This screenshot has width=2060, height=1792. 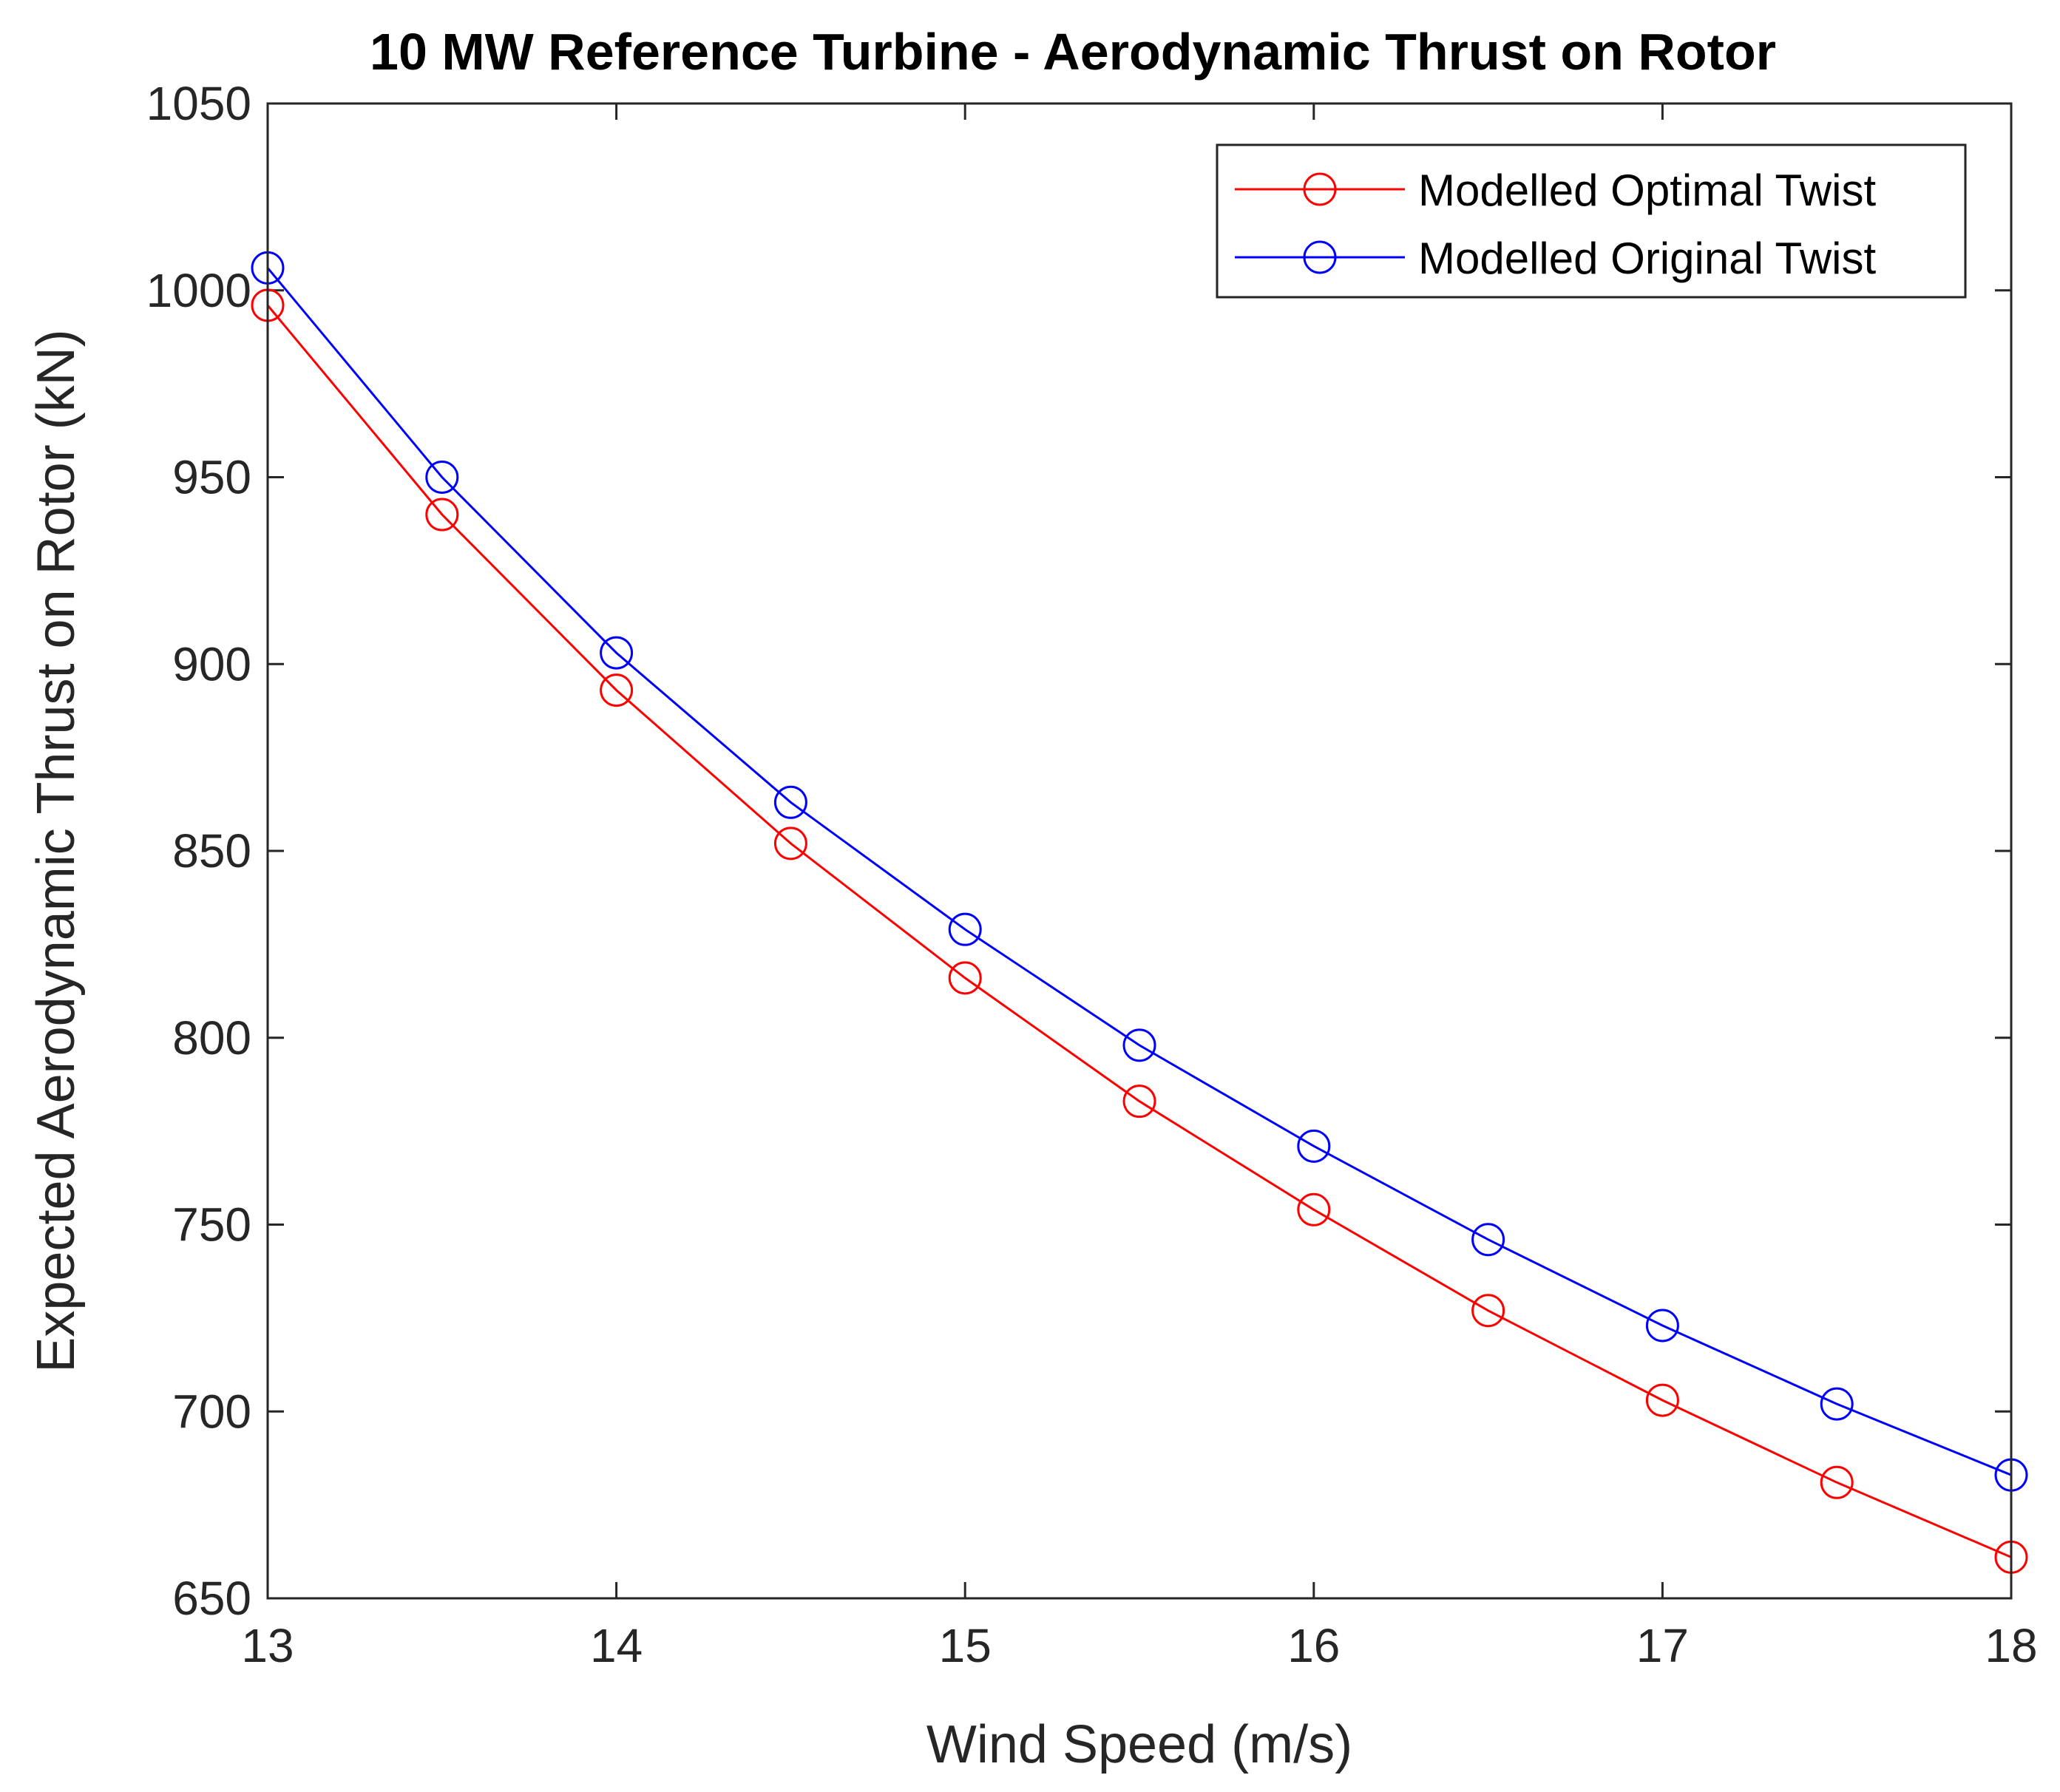 What do you see at coordinates (211, 1598) in the screenshot?
I see `y-tick-label: 650` at bounding box center [211, 1598].